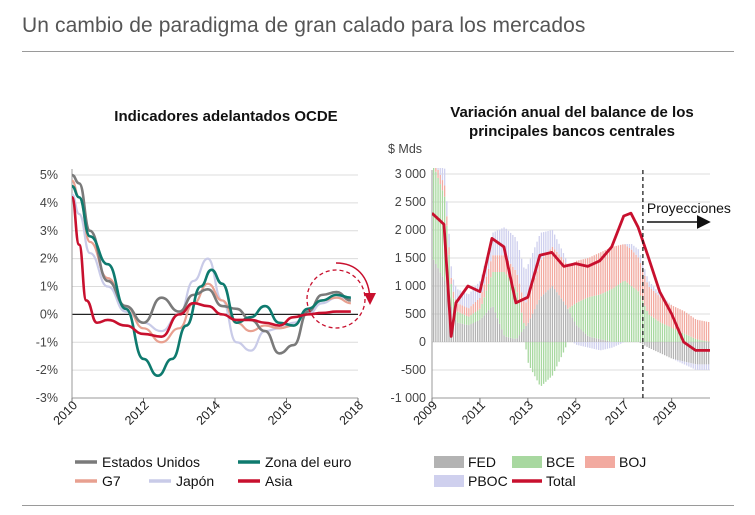 Image resolution: width=755 pixels, height=515 pixels. I want to click on legend-label-asia: Asia, so click(278, 481).